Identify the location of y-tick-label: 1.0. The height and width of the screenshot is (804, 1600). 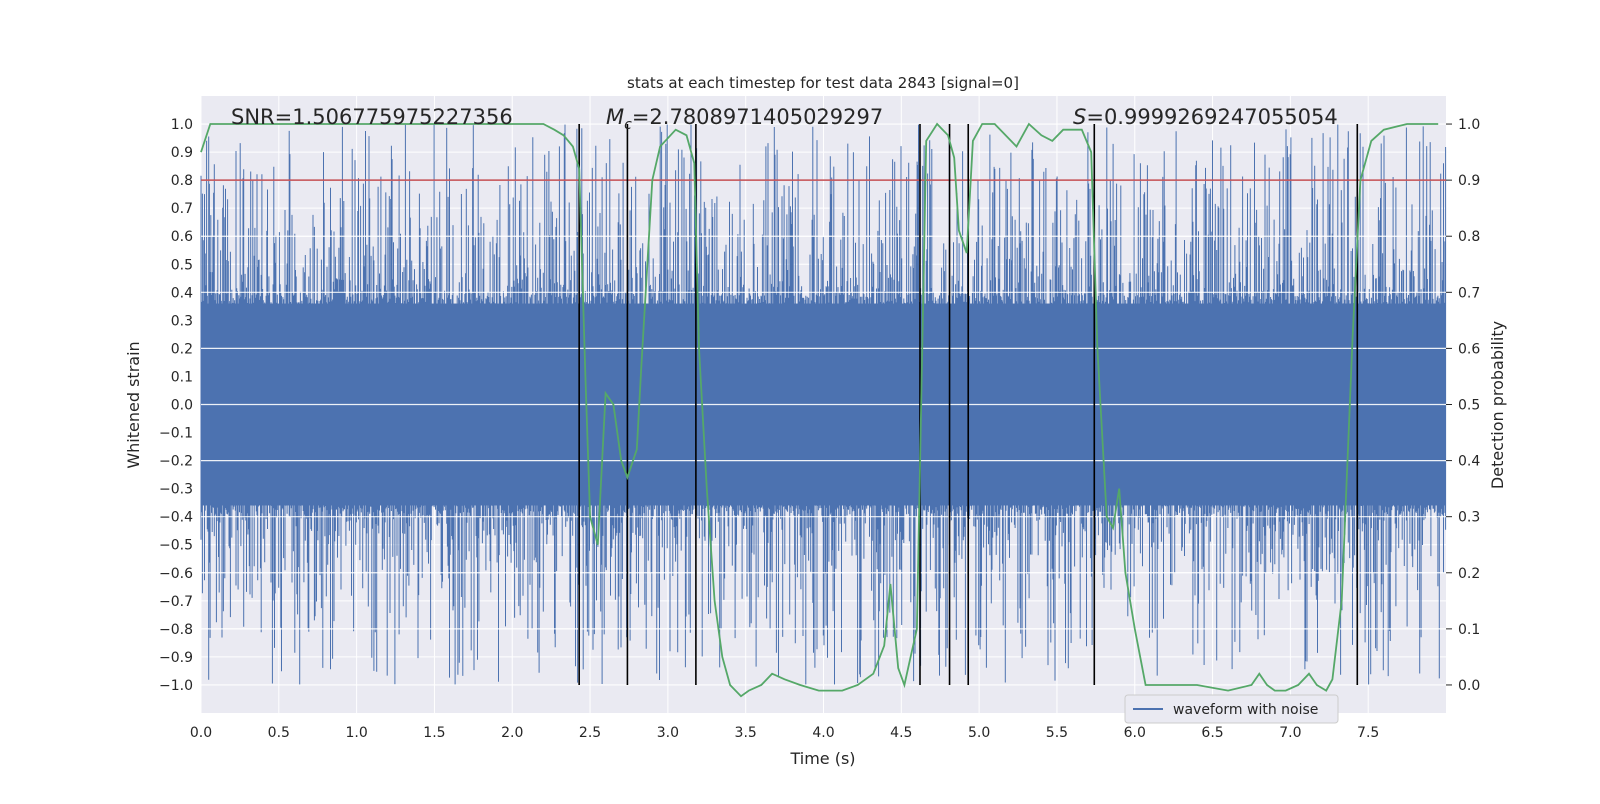
(182, 125).